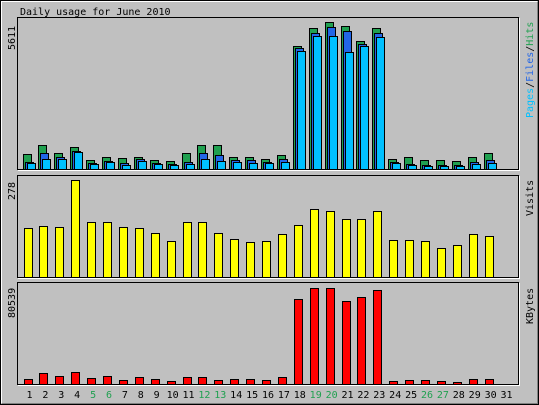 Image resolution: width=539 pixels, height=405 pixels. I want to click on x-tick-label-day-29: 29, so click(475, 395).